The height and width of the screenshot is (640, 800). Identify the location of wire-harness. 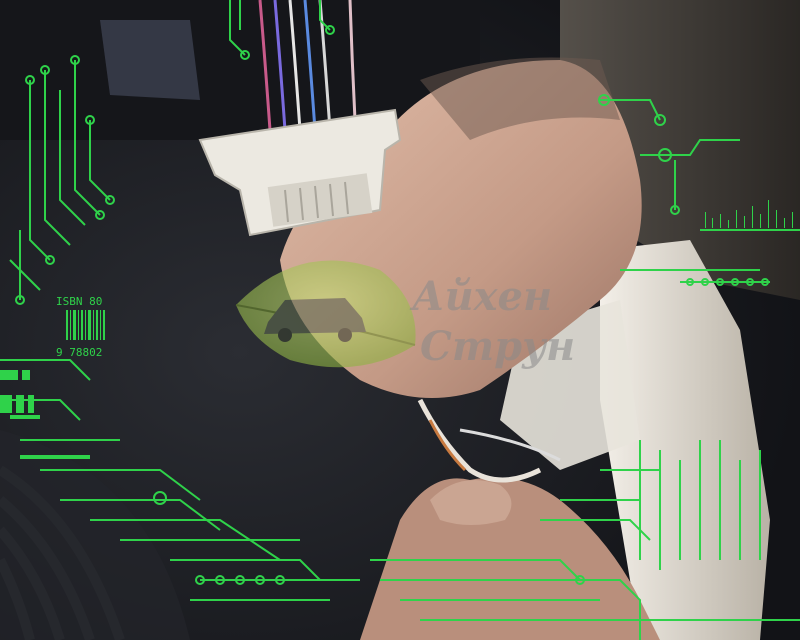
(307, 65).